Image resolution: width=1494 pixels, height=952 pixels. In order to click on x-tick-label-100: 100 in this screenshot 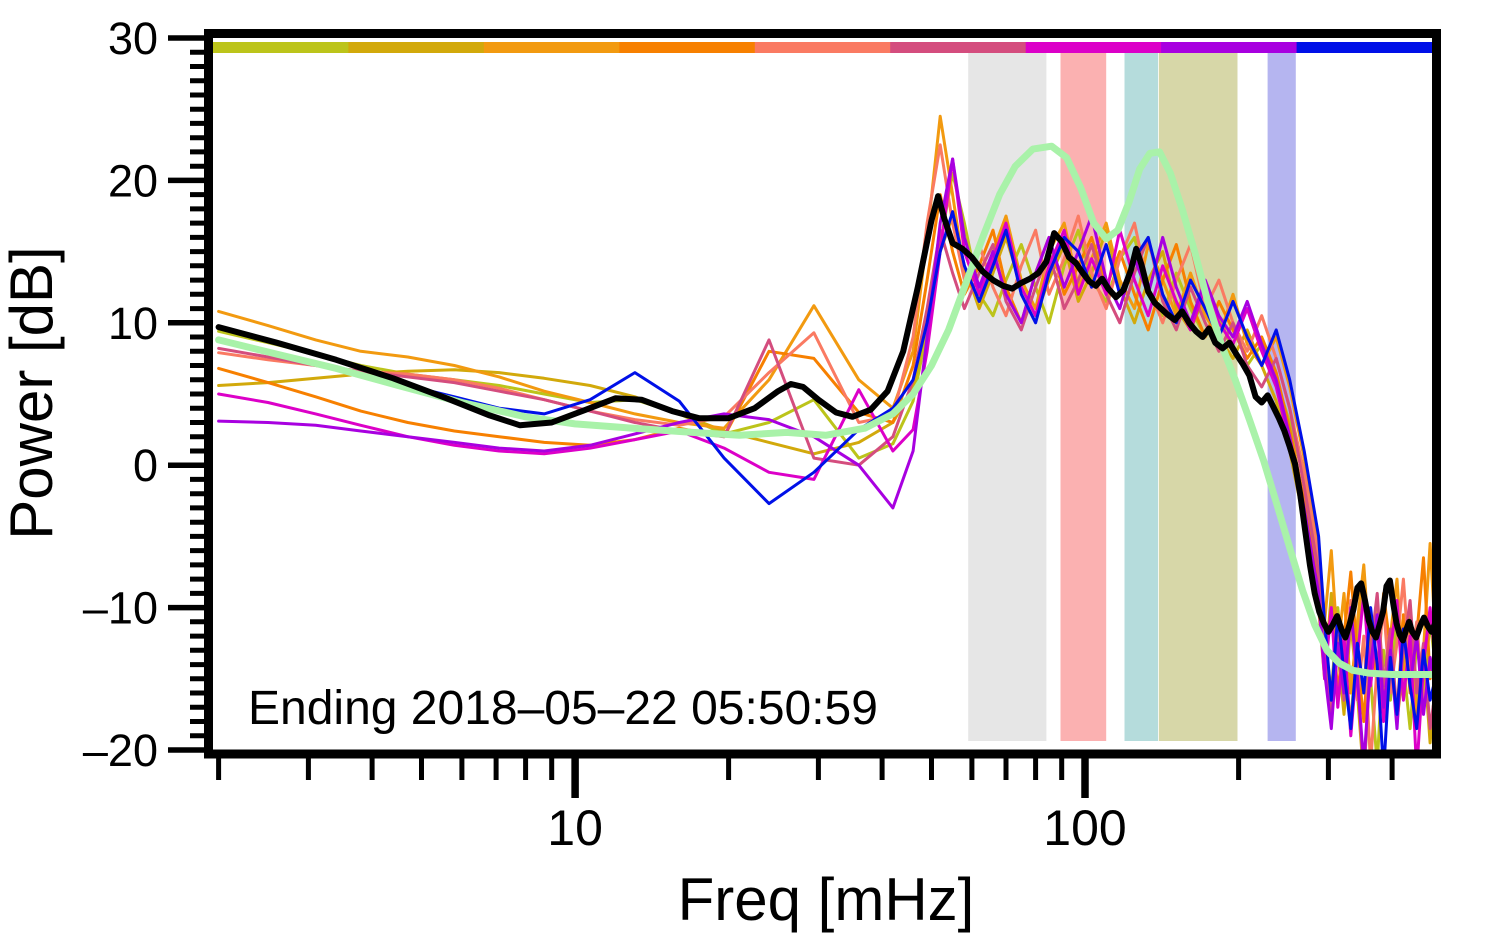, I will do `click(1084, 828)`.